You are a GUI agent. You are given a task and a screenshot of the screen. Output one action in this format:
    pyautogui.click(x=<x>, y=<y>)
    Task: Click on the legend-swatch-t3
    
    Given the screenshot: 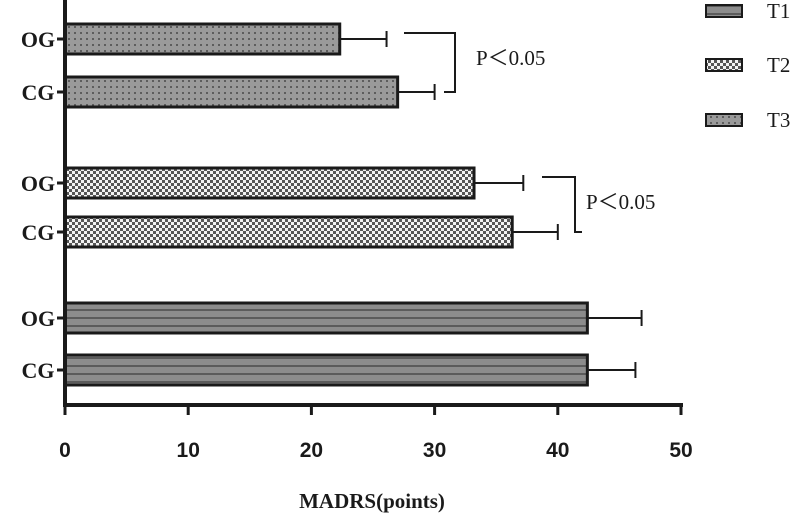 What is the action you would take?
    pyautogui.click(x=724, y=120)
    